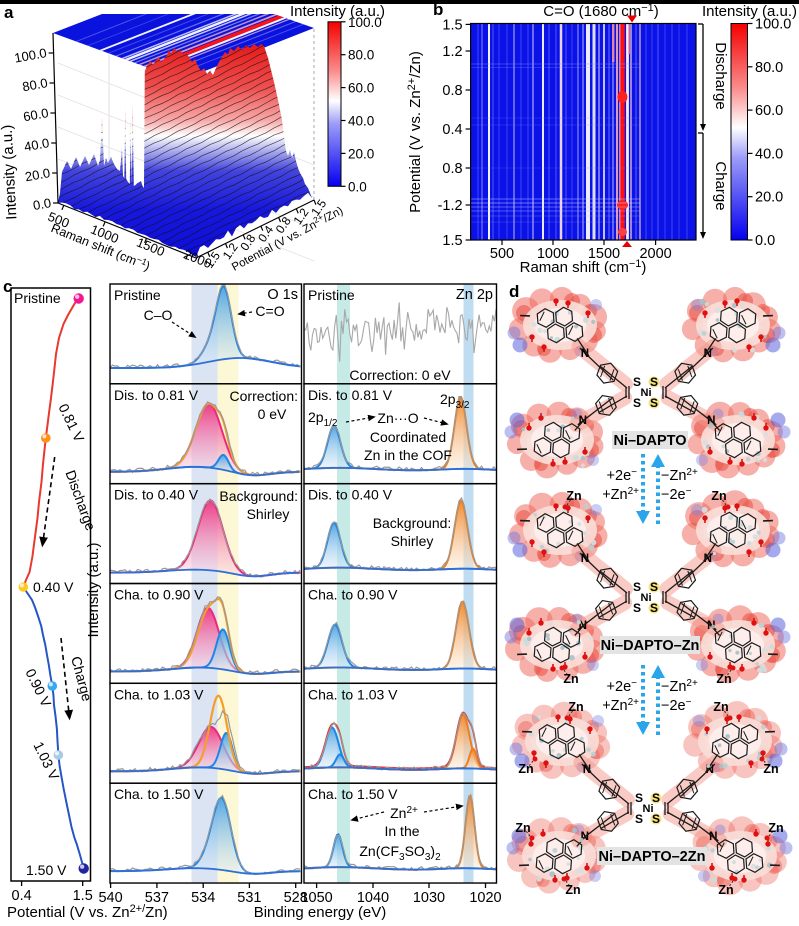 The width and height of the screenshot is (799, 926). I want to click on svg-text: d, so click(514, 291).